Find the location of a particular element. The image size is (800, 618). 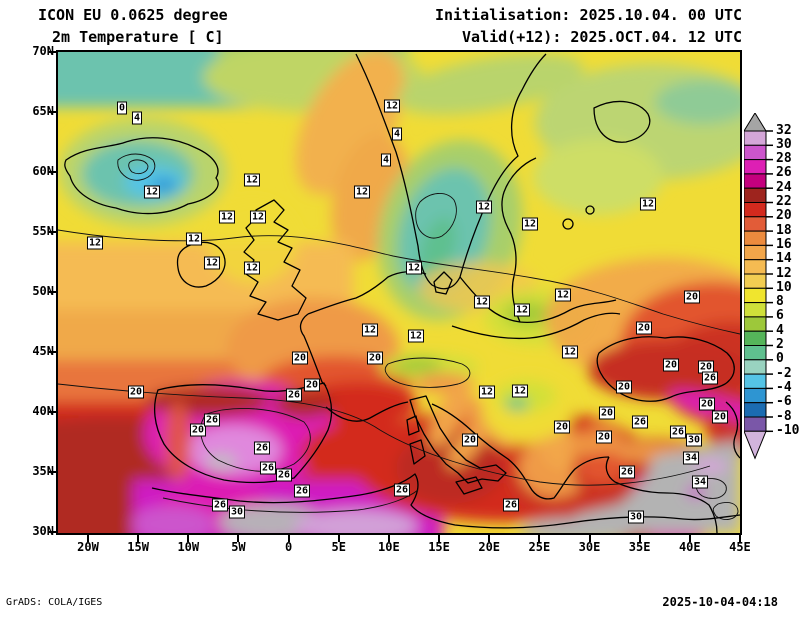

colorbar-level-label: -8 is located at coordinates (784, 416).